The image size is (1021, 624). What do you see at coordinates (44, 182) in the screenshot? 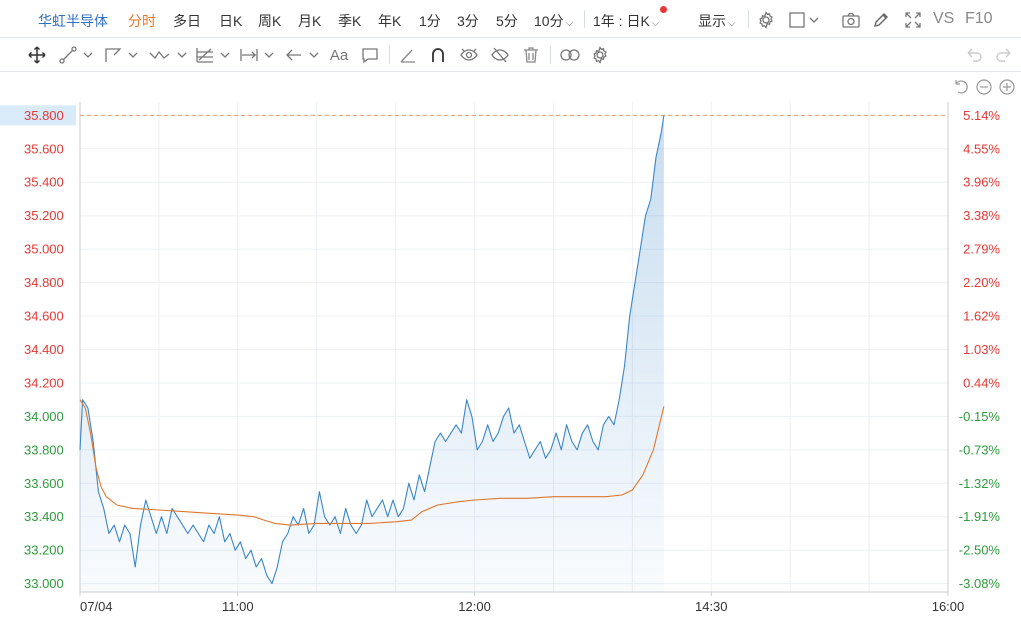
I see `y-tick-label-price: 35.400` at bounding box center [44, 182].